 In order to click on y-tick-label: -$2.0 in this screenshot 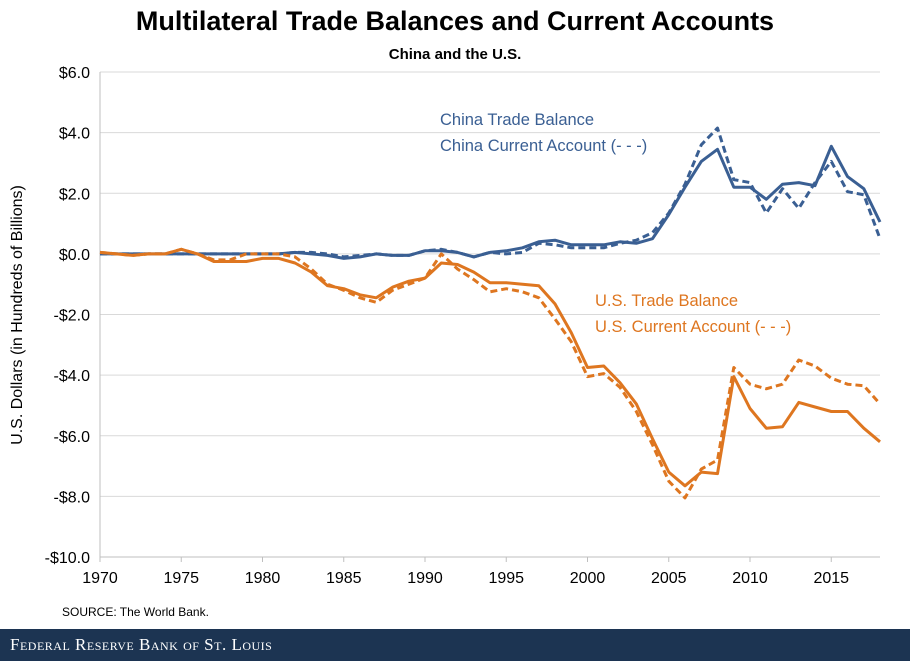, I will do `click(72, 316)`.